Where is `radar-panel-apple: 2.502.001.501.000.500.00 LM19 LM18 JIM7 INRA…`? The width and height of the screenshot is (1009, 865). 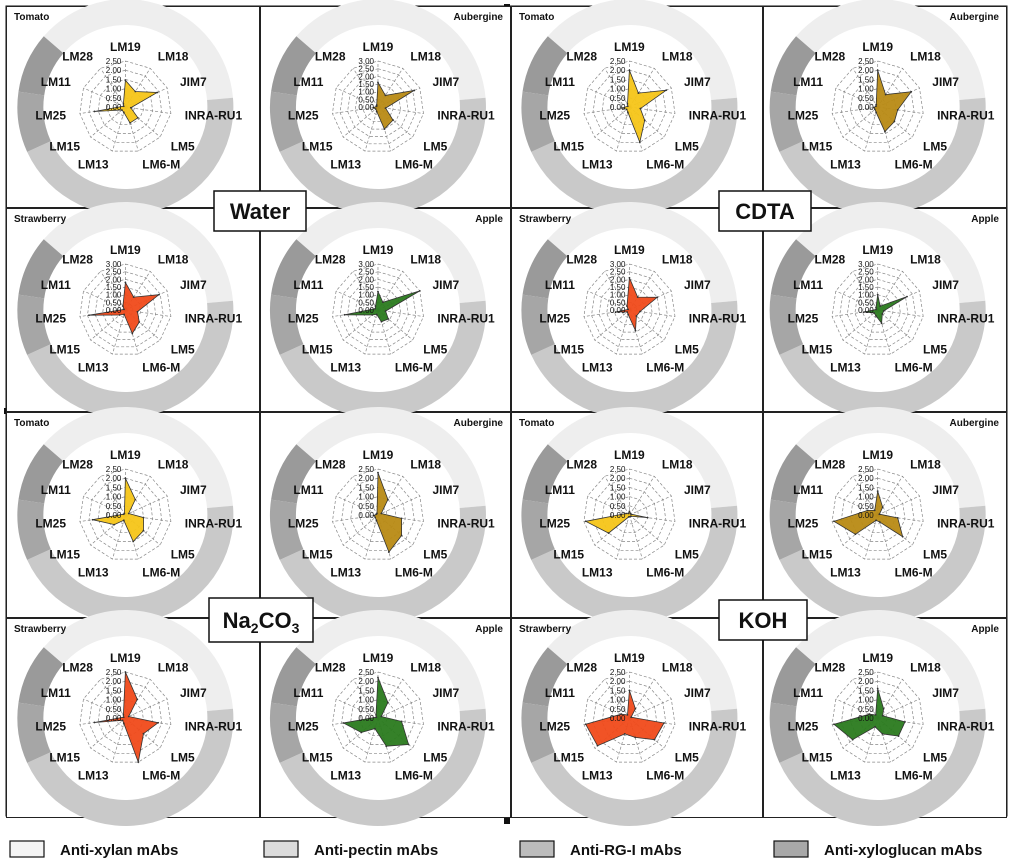
radar-panel-apple: 2.502.001.501.000.500.00 LM19 LM18 JIM7 INRA… is located at coordinates (885, 718).